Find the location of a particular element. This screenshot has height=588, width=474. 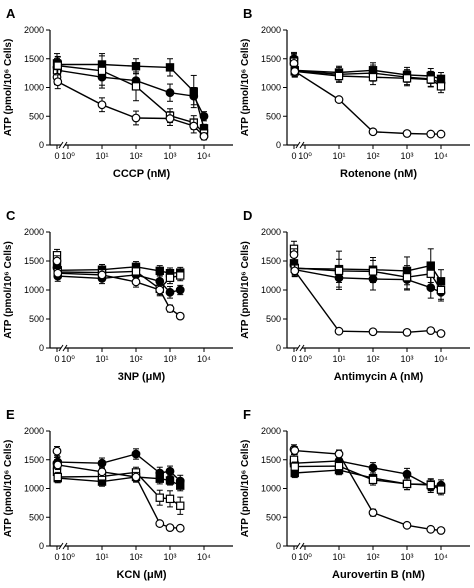

x-axis-label: 3NP (μM) is located at coordinates (142, 377).